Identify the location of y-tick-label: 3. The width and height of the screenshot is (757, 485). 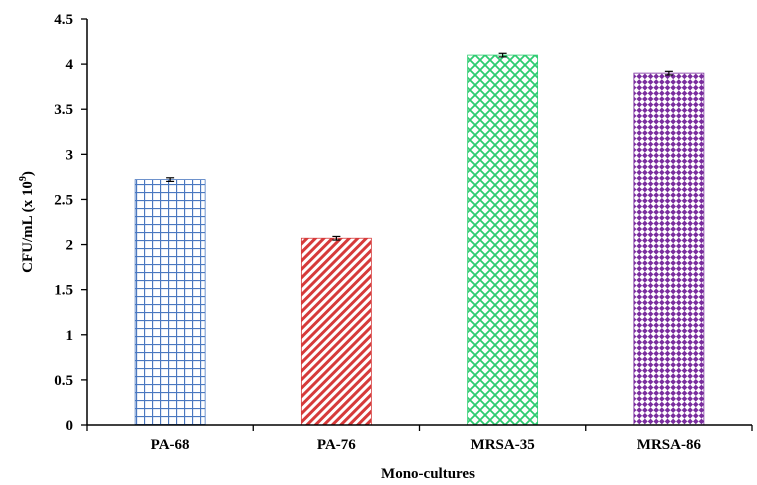
(70, 155).